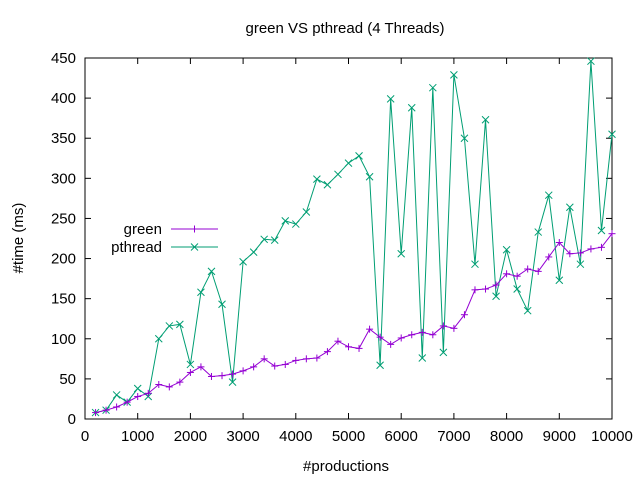 The image size is (640, 480). What do you see at coordinates (63, 58) in the screenshot?
I see `y-tick-label: 450` at bounding box center [63, 58].